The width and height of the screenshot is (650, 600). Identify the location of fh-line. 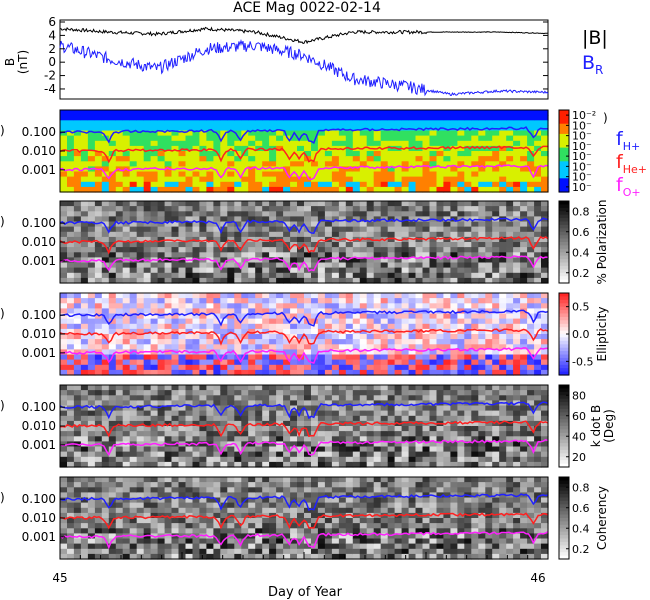
(304, 318).